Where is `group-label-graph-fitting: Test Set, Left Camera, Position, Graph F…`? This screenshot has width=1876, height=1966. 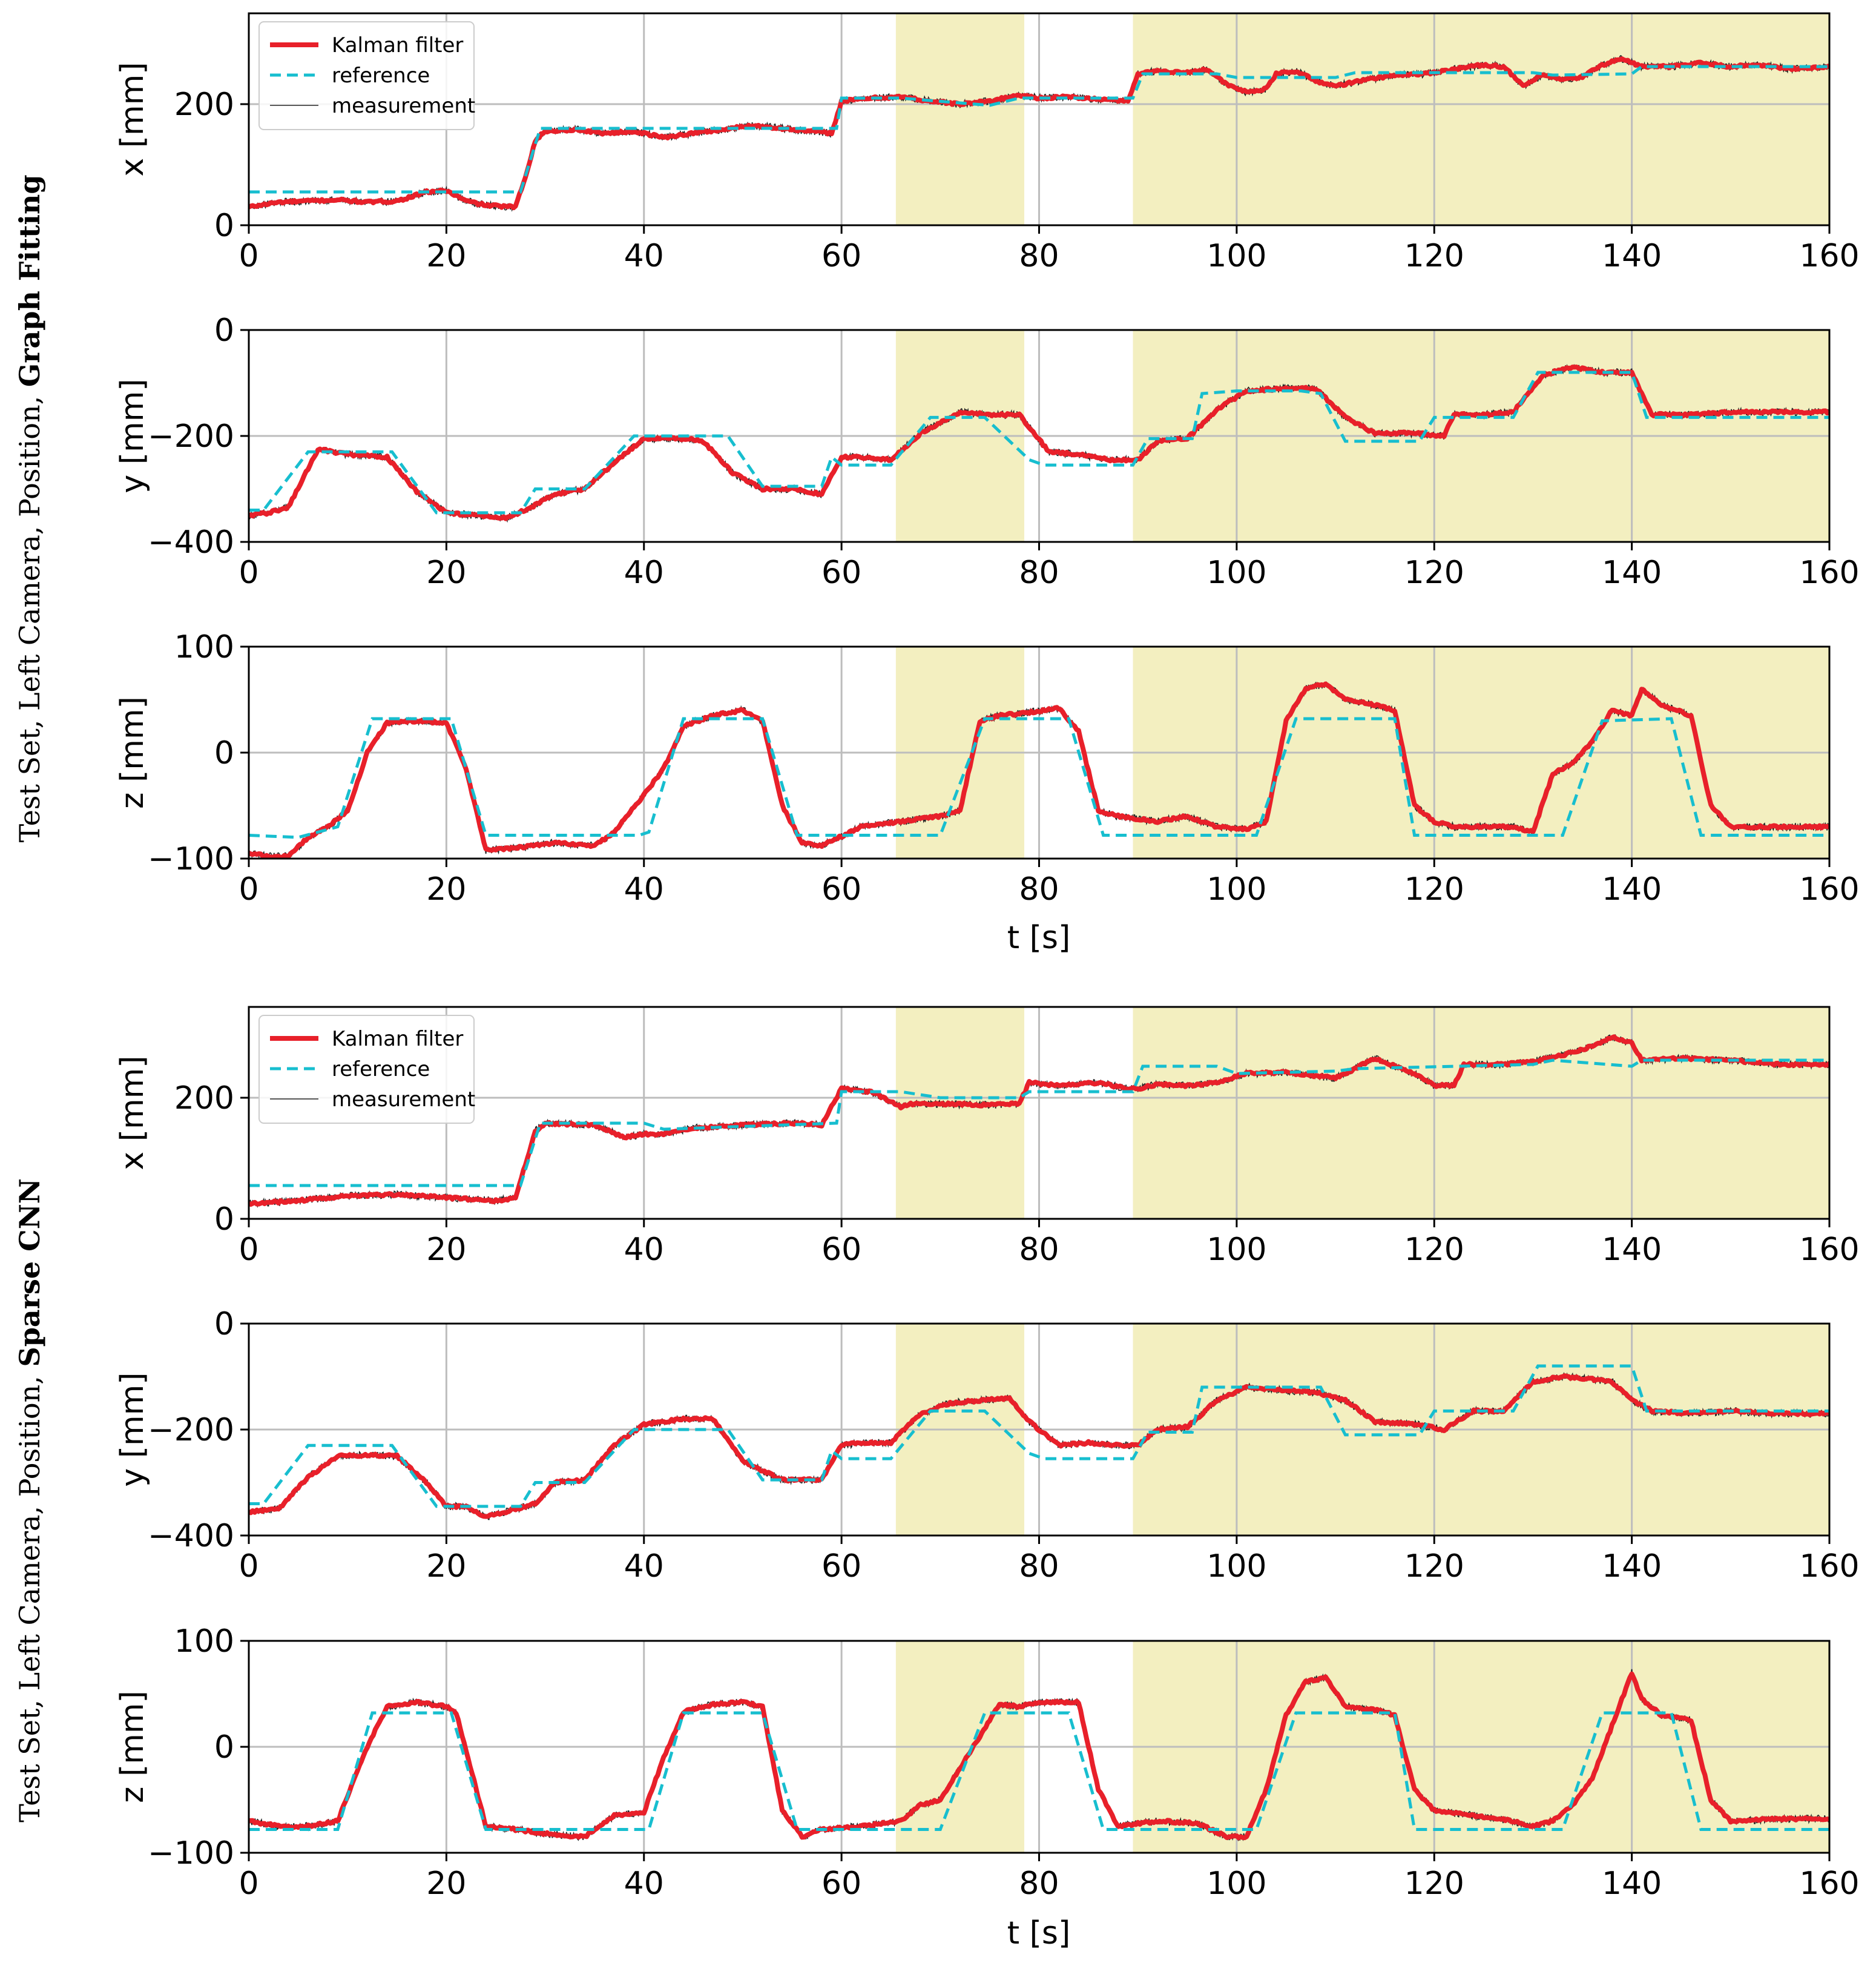
group-label-graph-fitting: Test Set, Left Camera, Position, Graph F… is located at coordinates (29, 508).